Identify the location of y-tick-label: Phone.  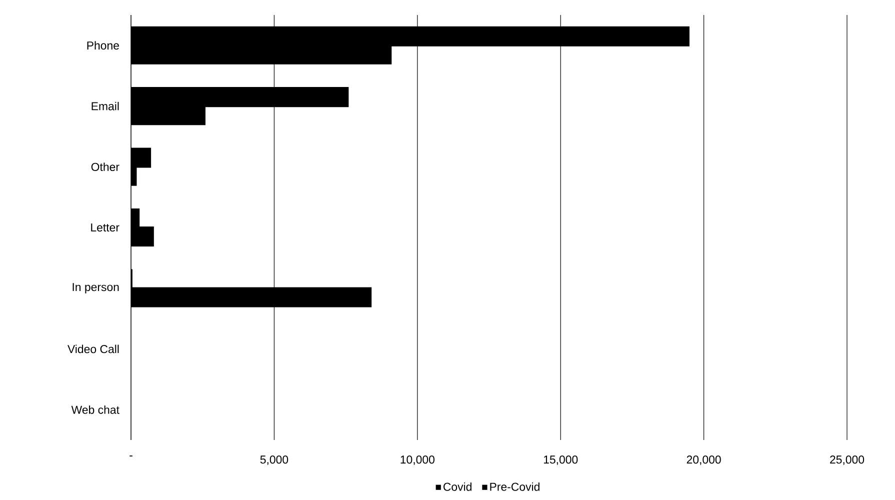
(103, 45).